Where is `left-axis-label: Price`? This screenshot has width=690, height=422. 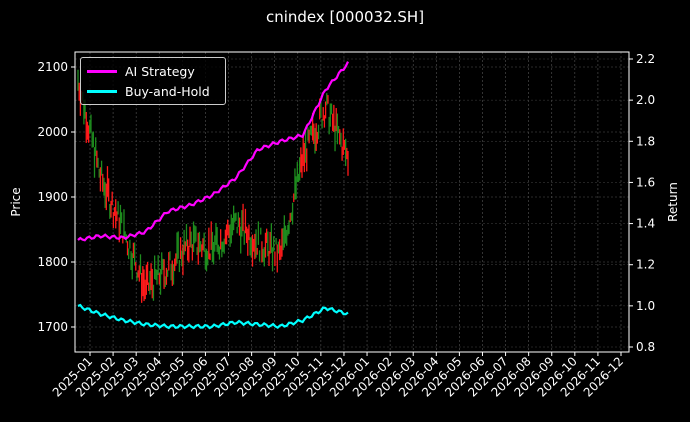 left-axis-label: Price is located at coordinates (16, 201).